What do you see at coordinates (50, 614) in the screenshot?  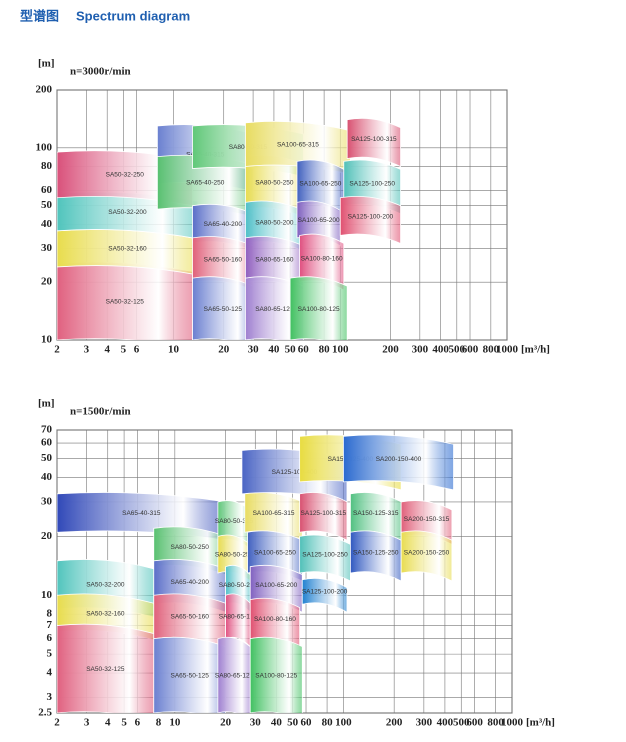 I see `y-tick-label: 8` at bounding box center [50, 614].